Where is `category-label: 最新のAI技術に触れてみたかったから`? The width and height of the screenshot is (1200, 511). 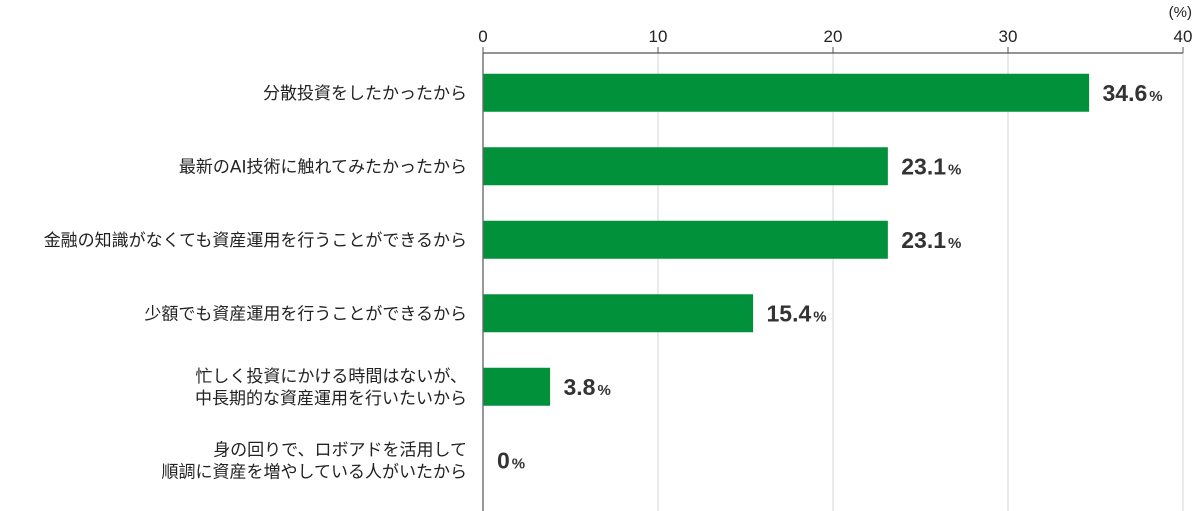
category-label: 最新のAI技術に触れてみたかったから is located at coordinates (323, 167).